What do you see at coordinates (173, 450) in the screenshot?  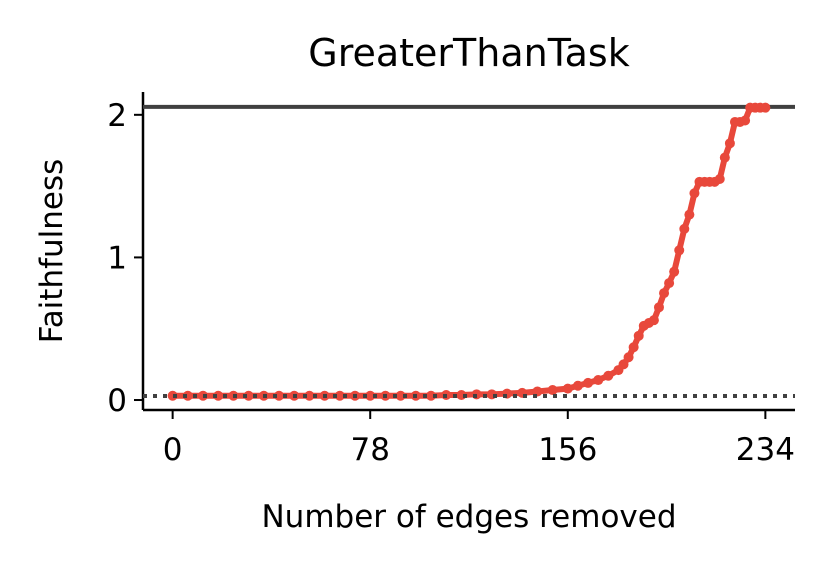 I see `x-tick-label: 0` at bounding box center [173, 450].